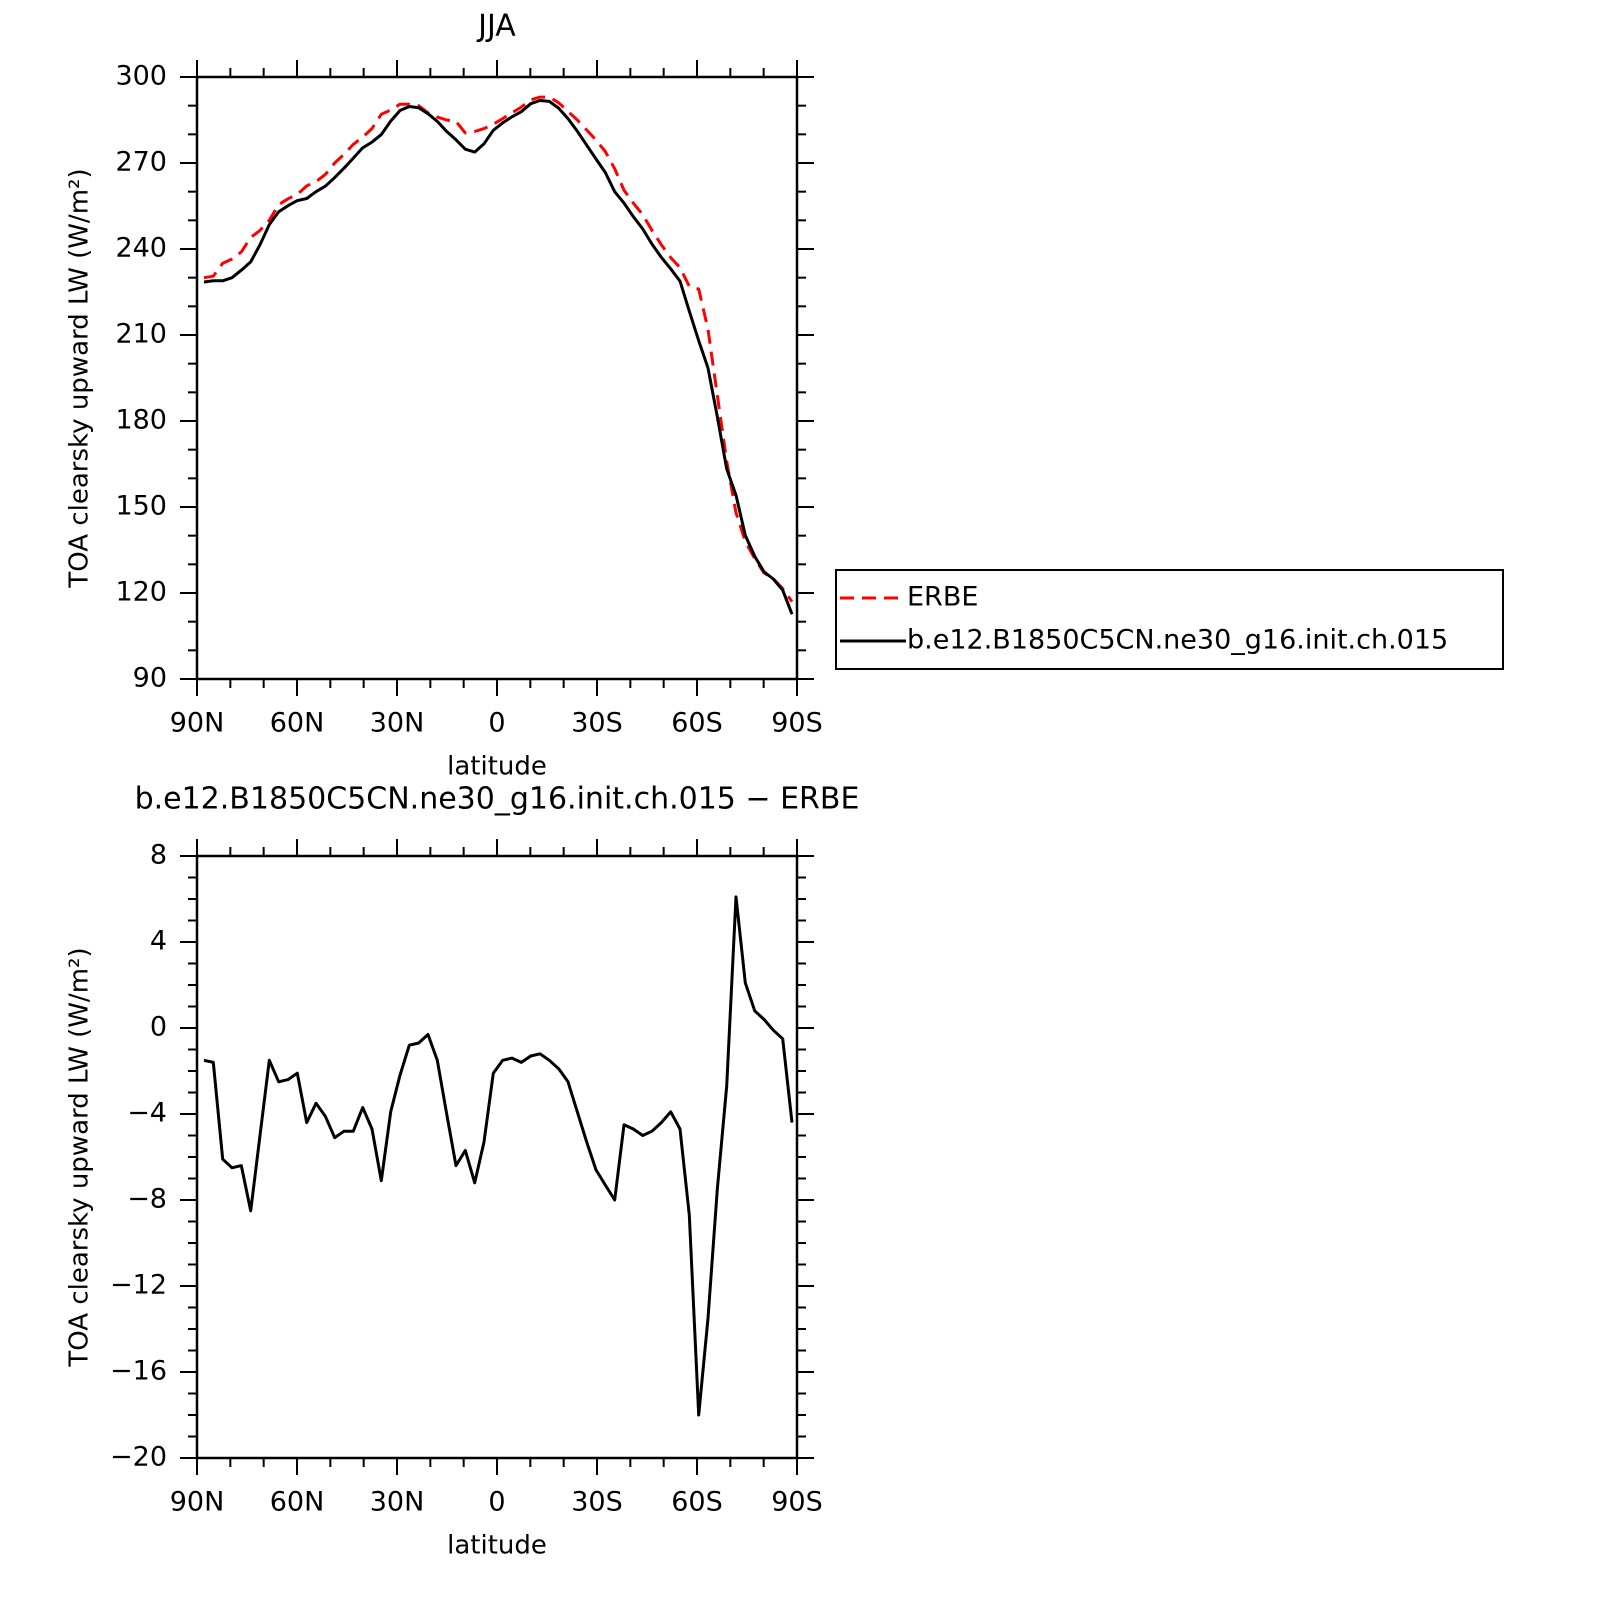  What do you see at coordinates (141, 248) in the screenshot?
I see `y-tick-label: 240` at bounding box center [141, 248].